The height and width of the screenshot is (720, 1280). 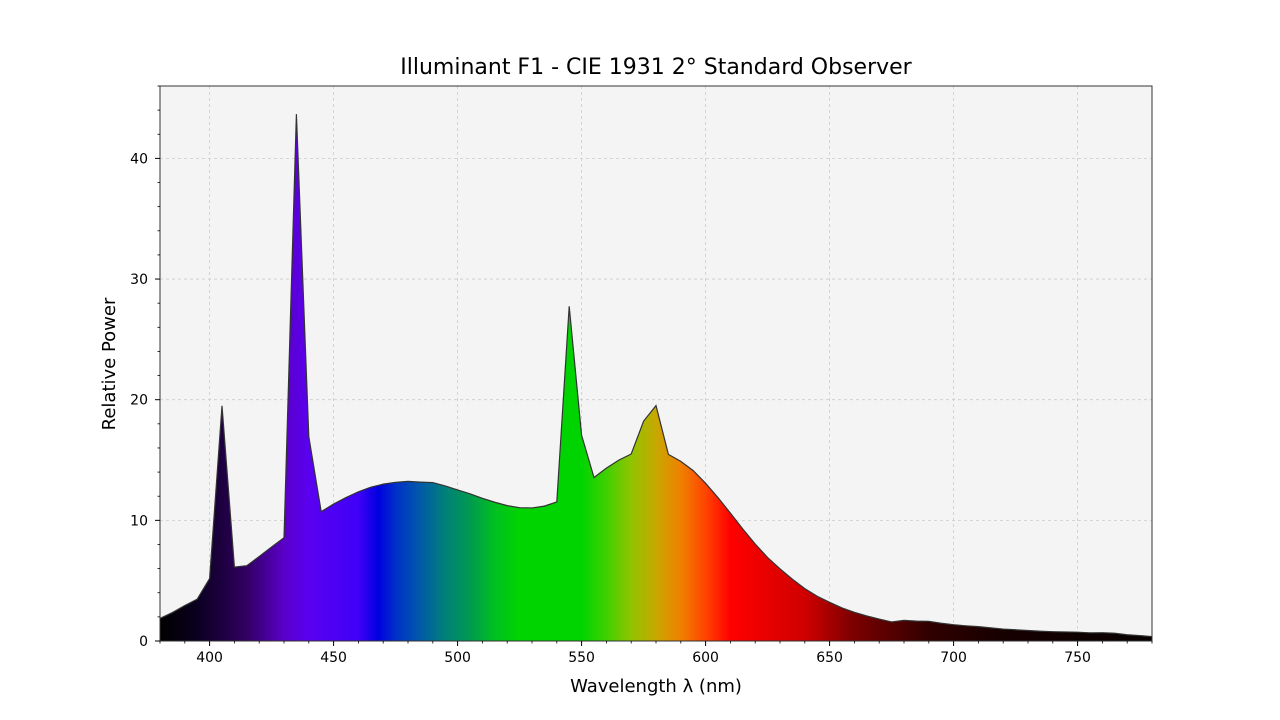 I want to click on x-tick-label-650: 650, so click(x=829, y=658).